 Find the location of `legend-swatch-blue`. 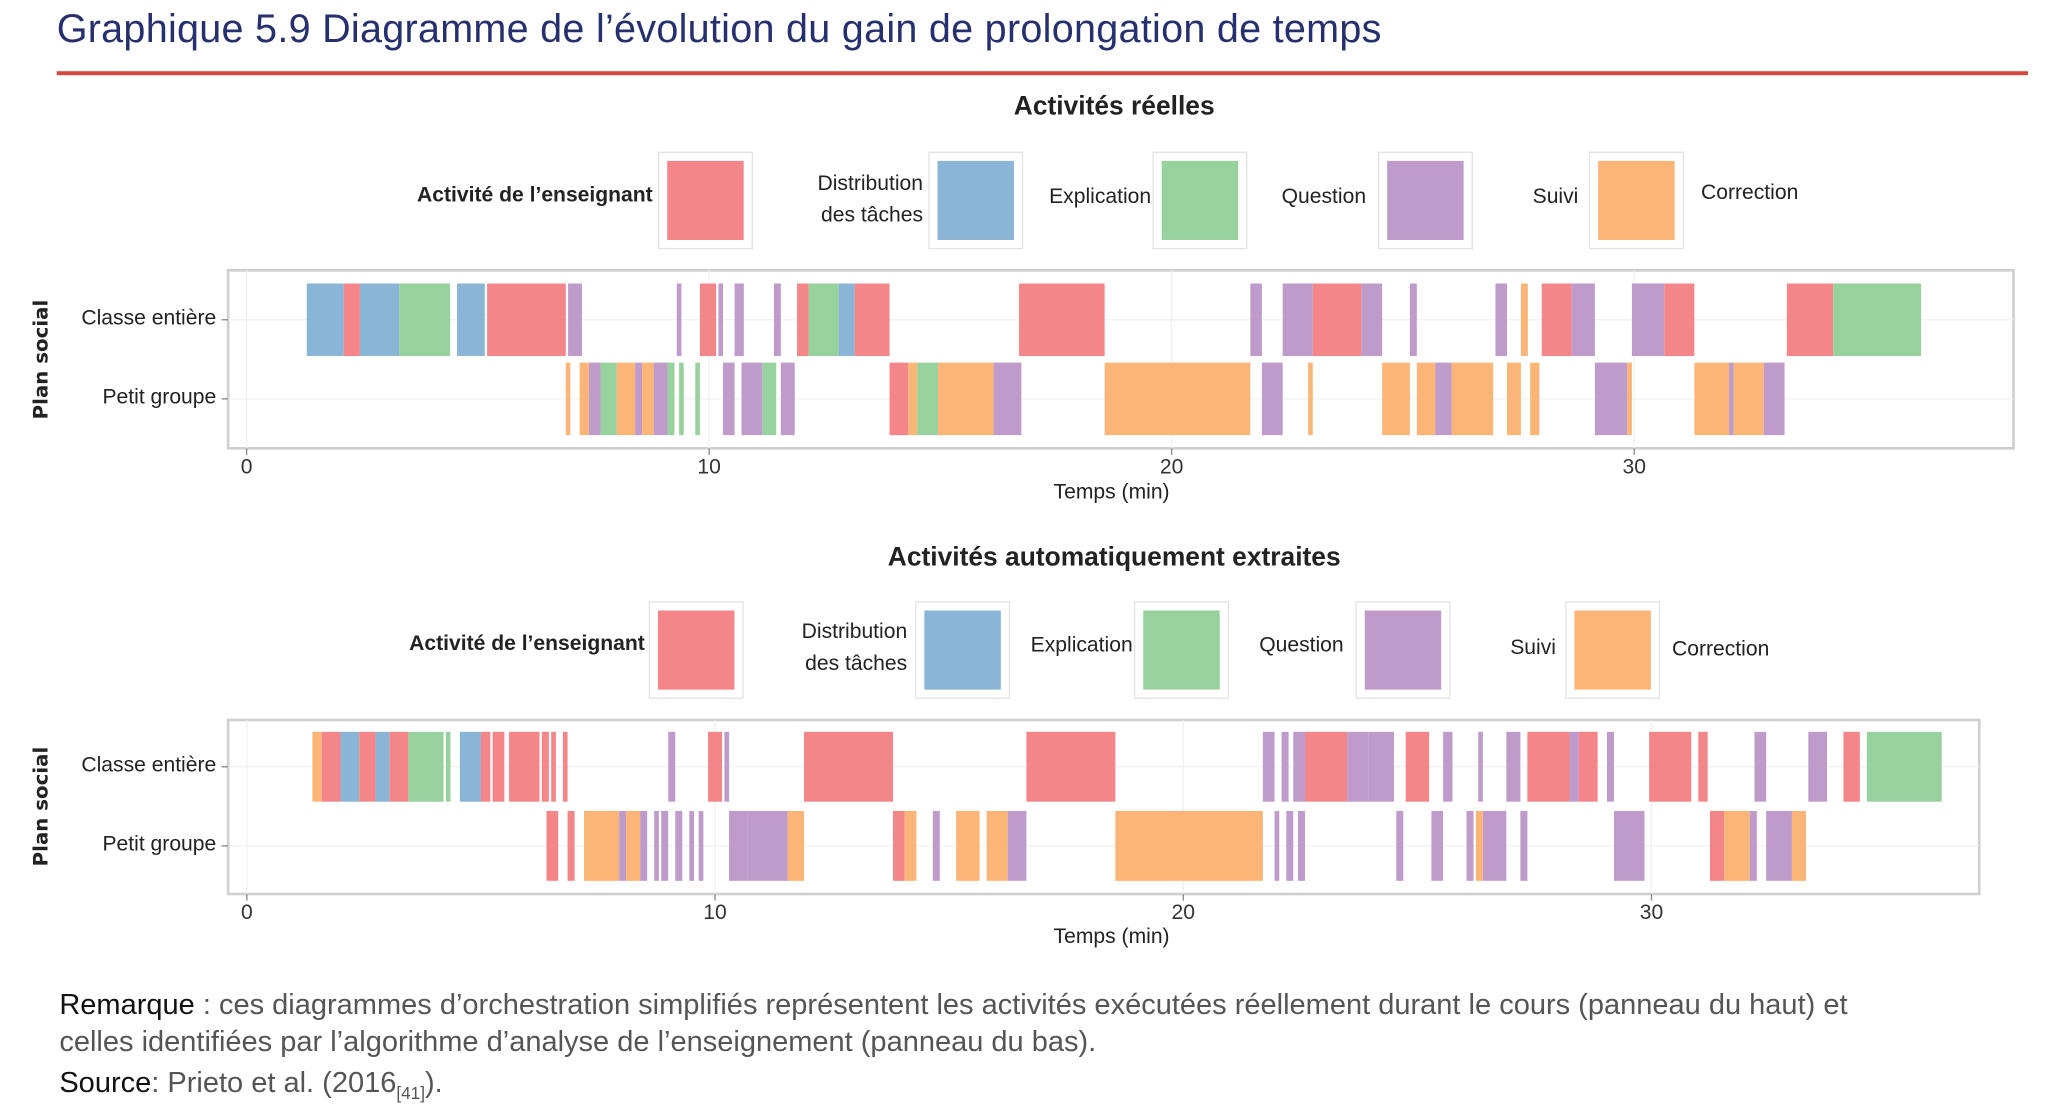

legend-swatch-blue is located at coordinates (963, 650).